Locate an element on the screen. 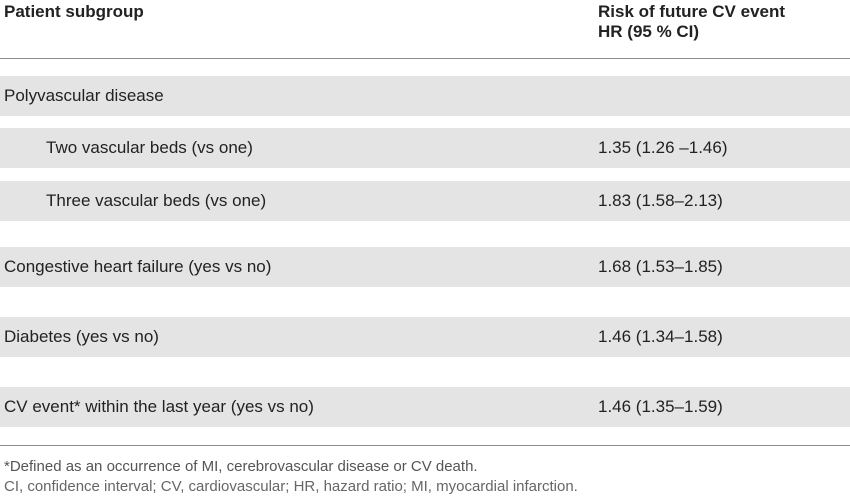 The width and height of the screenshot is (850, 497). row-value: 1.46 (1.34–1.58) is located at coordinates (660, 336).